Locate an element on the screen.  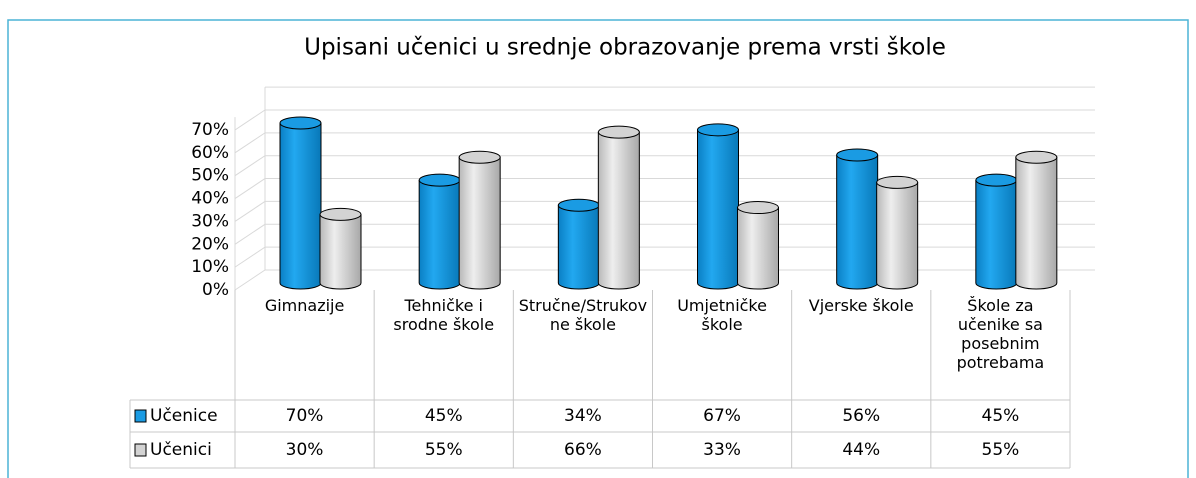
data-label: 66% is located at coordinates (583, 450).